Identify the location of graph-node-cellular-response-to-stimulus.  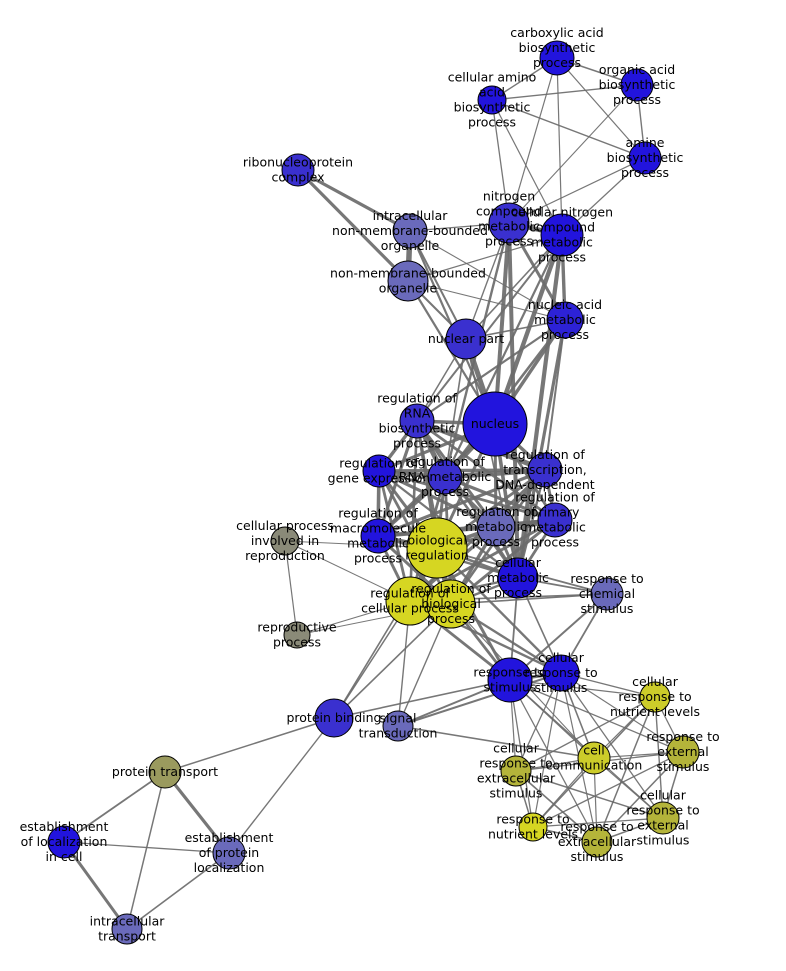
(561, 673).